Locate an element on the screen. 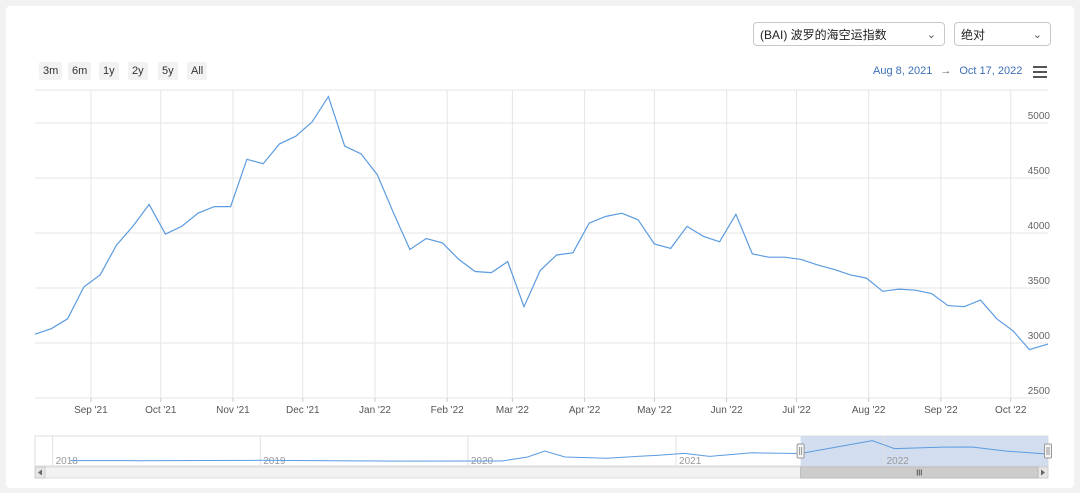 The width and height of the screenshot is (1080, 493). x-tick-label: Apr '22 is located at coordinates (585, 410).